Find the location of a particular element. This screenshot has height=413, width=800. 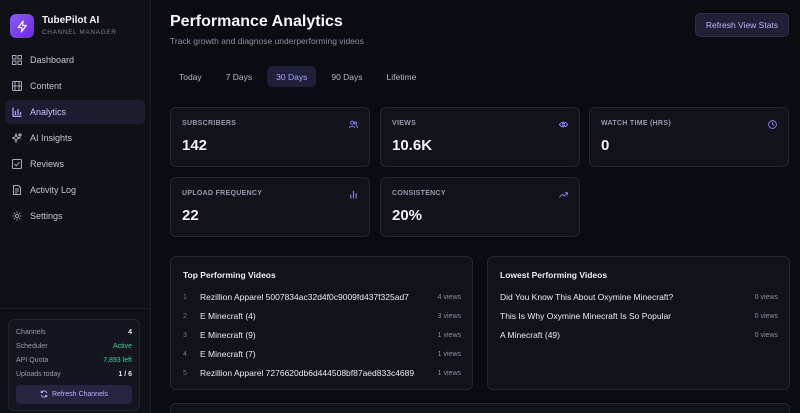

stat-value: 142 is located at coordinates (195, 145).